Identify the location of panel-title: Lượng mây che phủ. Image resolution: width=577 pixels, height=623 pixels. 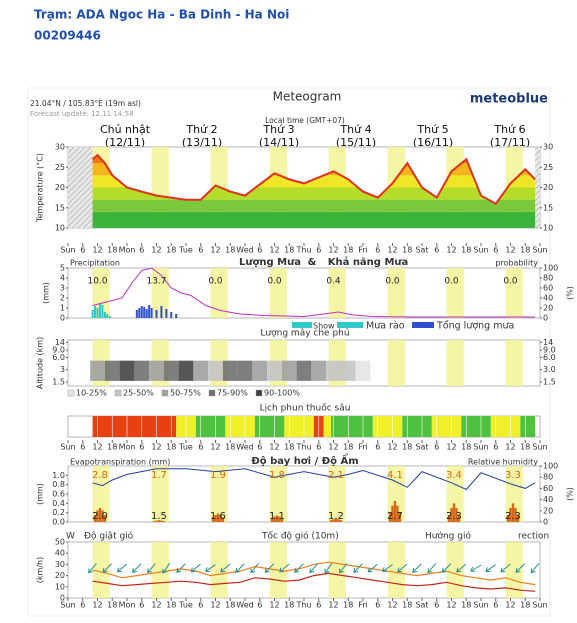
(304, 333).